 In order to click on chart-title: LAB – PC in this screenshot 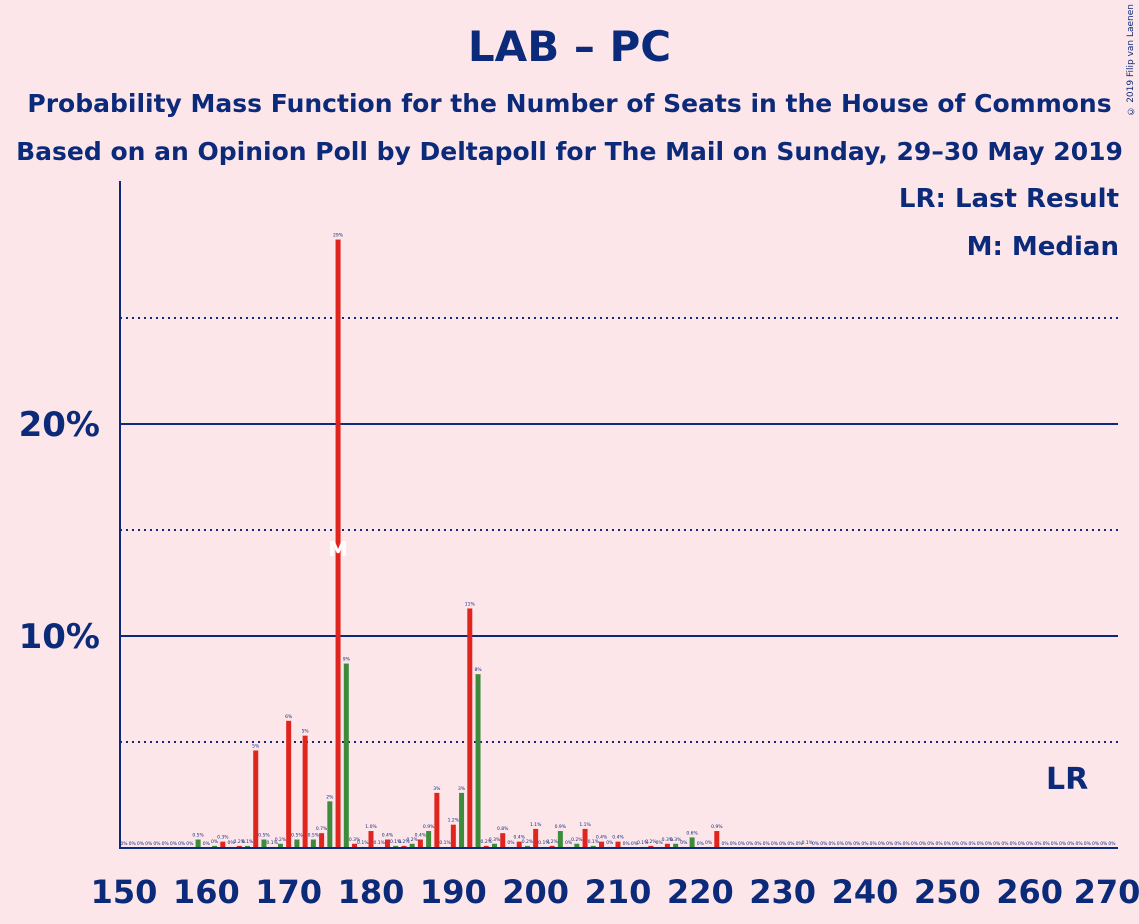, I will do `click(569, 46)`.